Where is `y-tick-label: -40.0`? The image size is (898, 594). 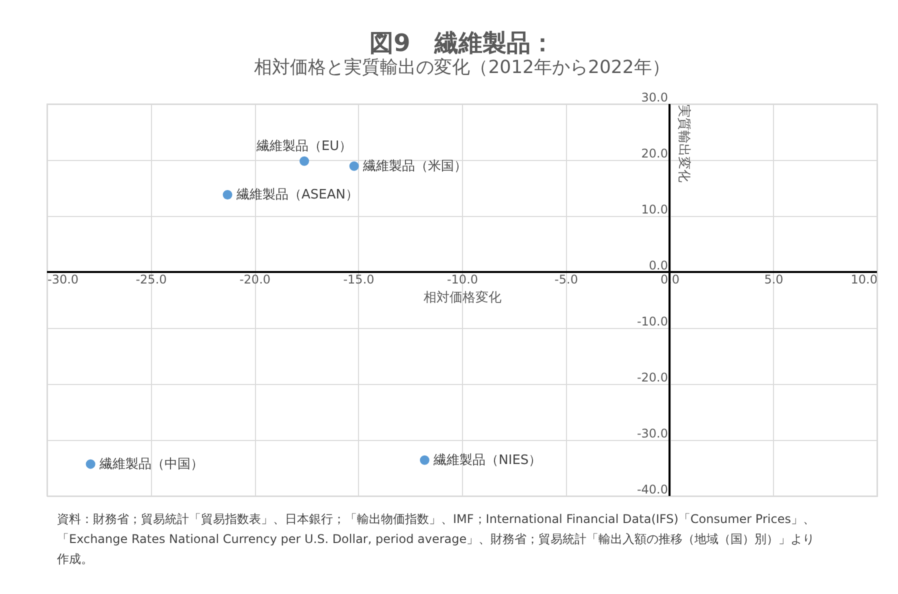 y-tick-label: -40.0 is located at coordinates (652, 489).